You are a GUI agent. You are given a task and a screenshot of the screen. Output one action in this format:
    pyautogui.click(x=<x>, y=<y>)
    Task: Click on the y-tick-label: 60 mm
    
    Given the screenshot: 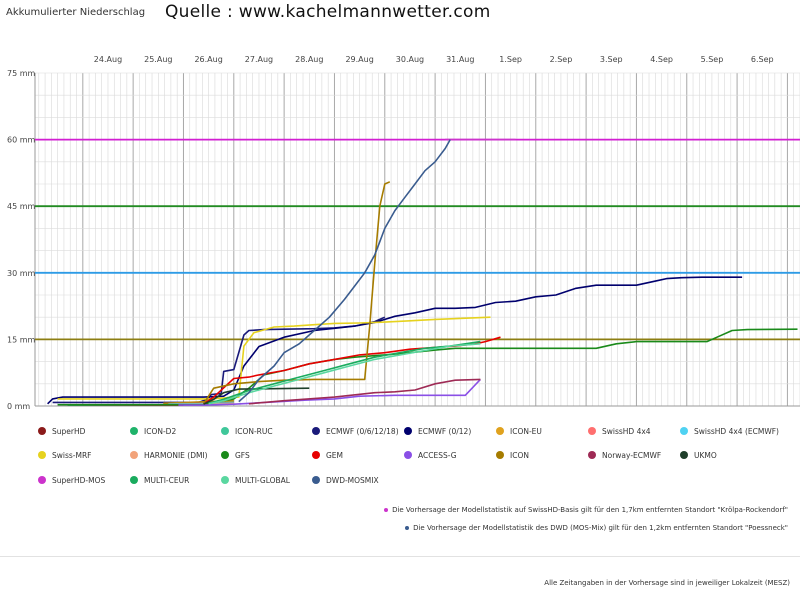 What is the action you would take?
    pyautogui.click(x=21, y=140)
    